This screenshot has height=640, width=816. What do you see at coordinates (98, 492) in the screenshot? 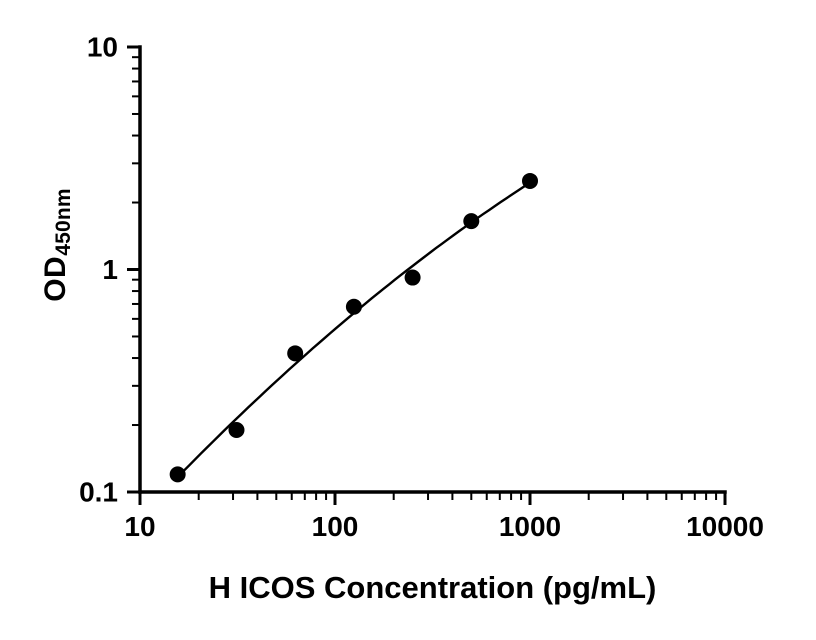
I see `y-tick-label: 0.1` at bounding box center [98, 492].